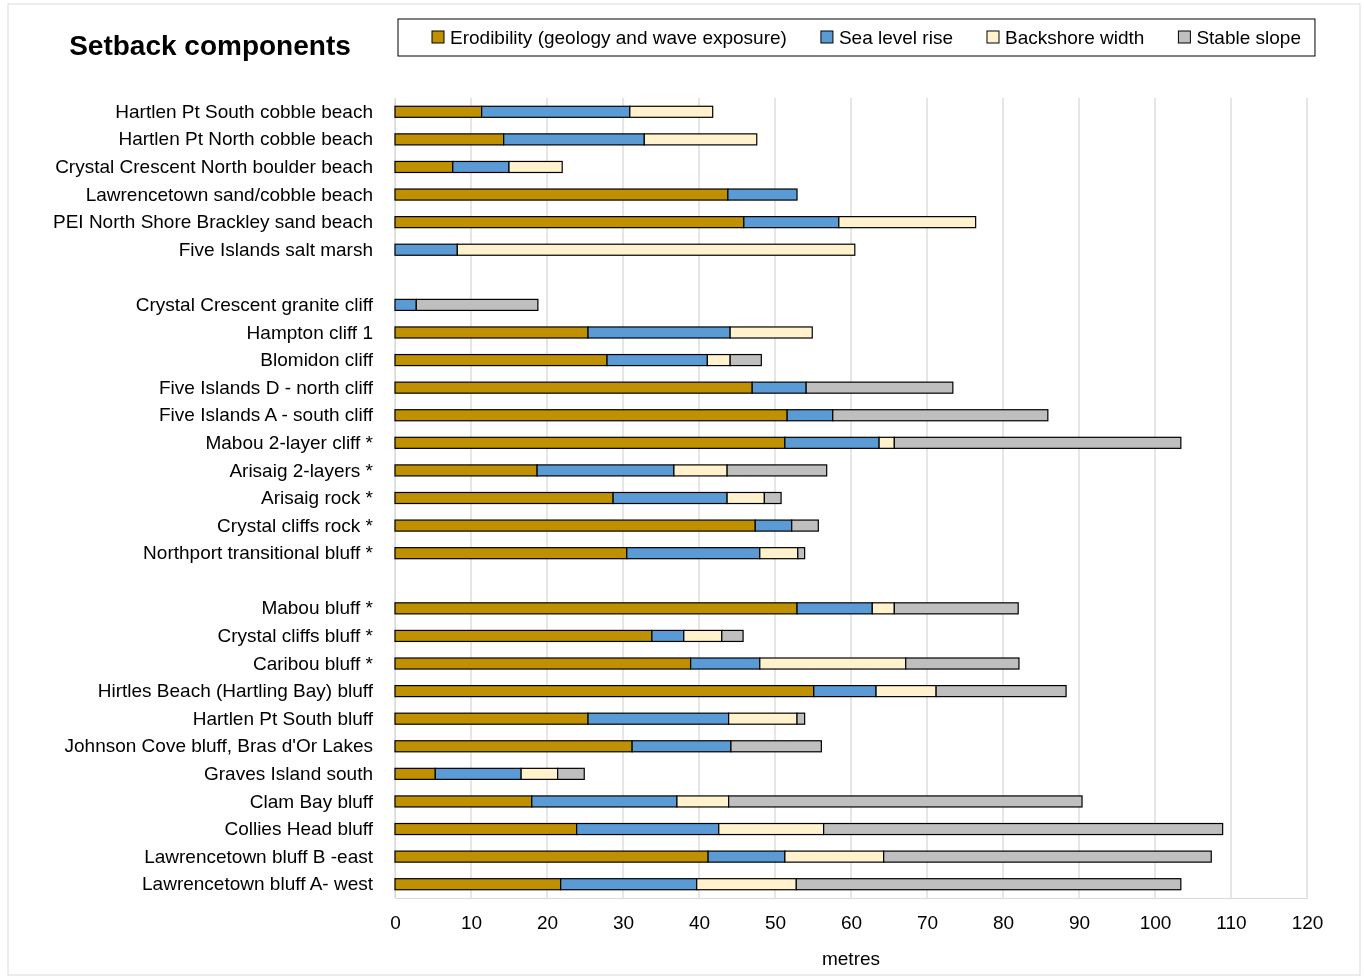 This screenshot has height=977, width=1364. What do you see at coordinates (254, 304) in the screenshot?
I see `y-tick-label: Crystal Crescent granite cliff` at bounding box center [254, 304].